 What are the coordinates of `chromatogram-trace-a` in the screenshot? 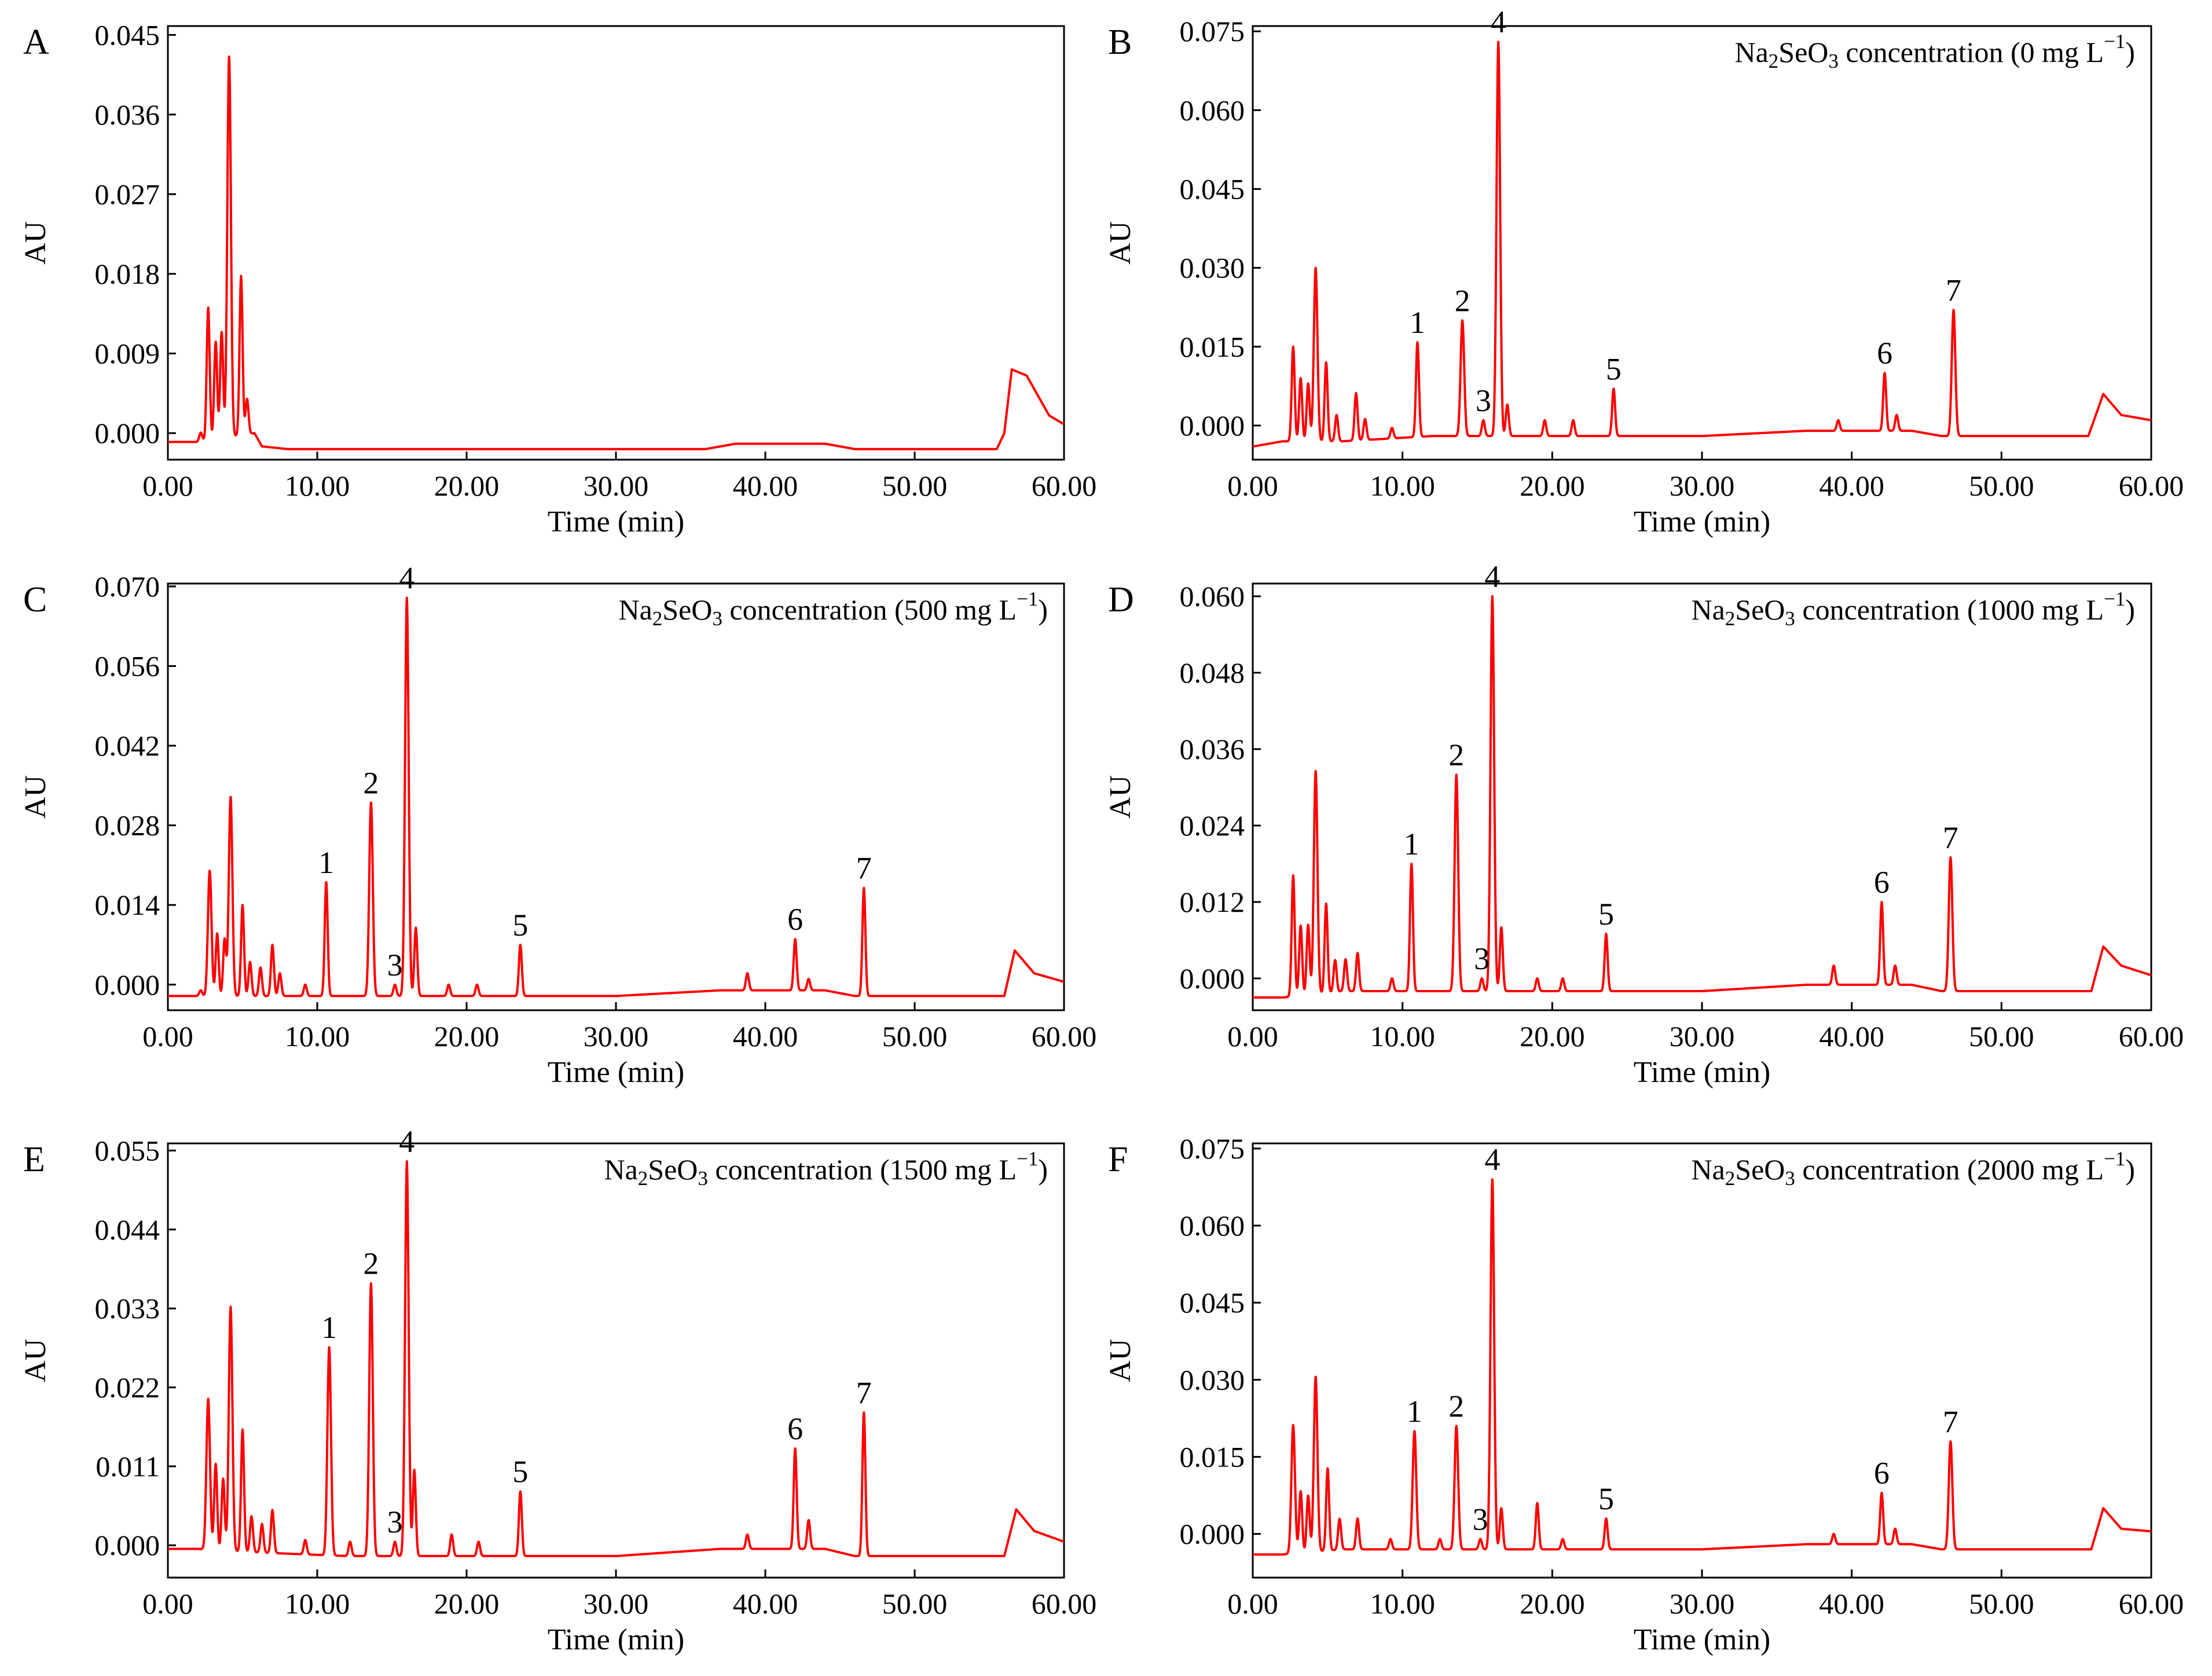 It's located at (616, 252).